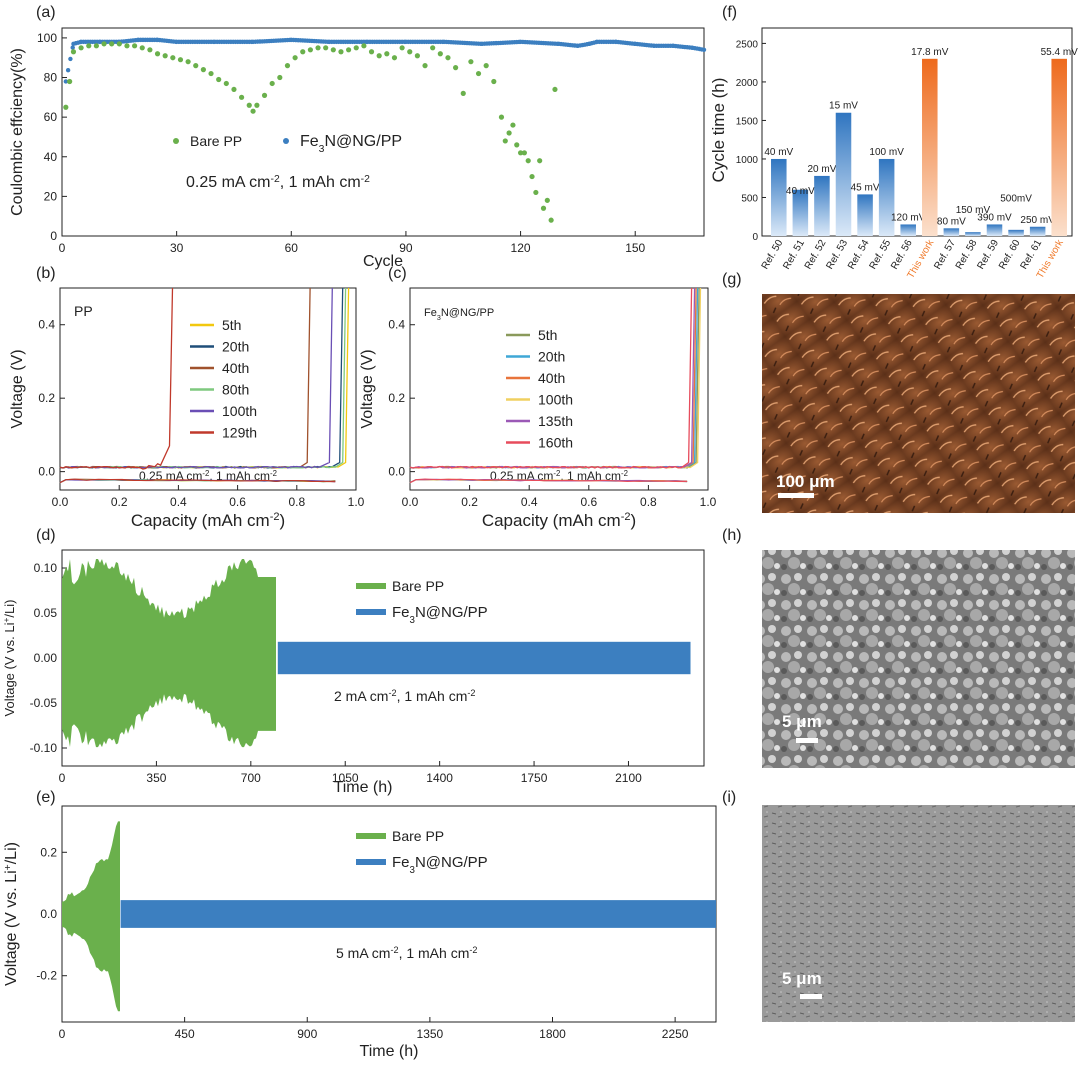 The image size is (1080, 1066). Describe the element at coordinates (46, 273) in the screenshot. I see `panel-label-b: (b)` at that location.